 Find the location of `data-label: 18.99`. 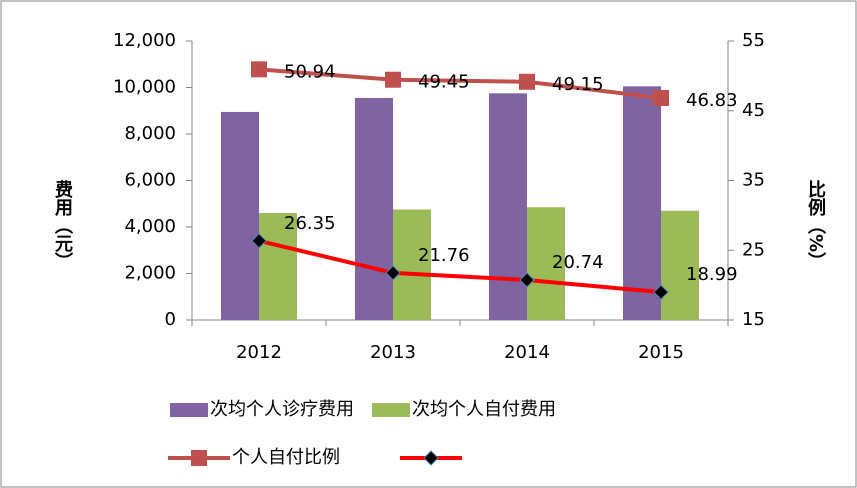

data-label: 18.99 is located at coordinates (712, 274).